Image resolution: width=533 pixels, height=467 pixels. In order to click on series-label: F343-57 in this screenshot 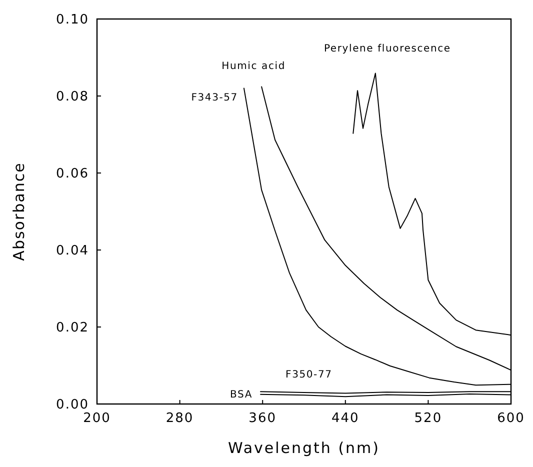, I will do `click(214, 98)`.